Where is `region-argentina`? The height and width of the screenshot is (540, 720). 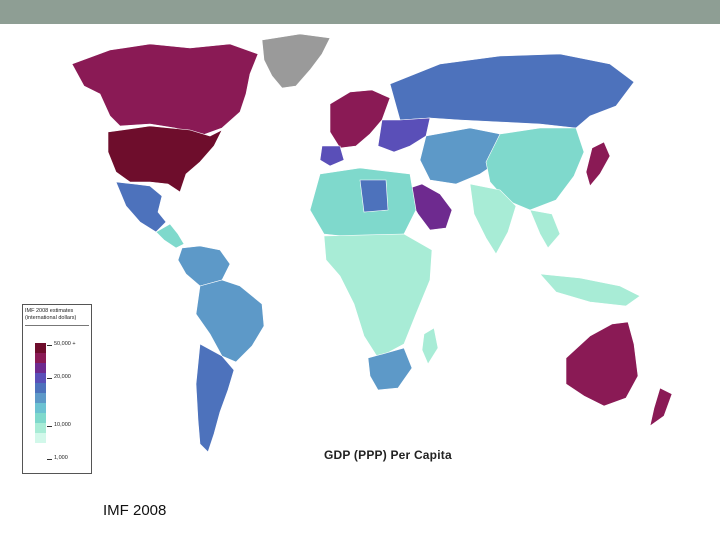
region-argentina is located at coordinates (215, 398).